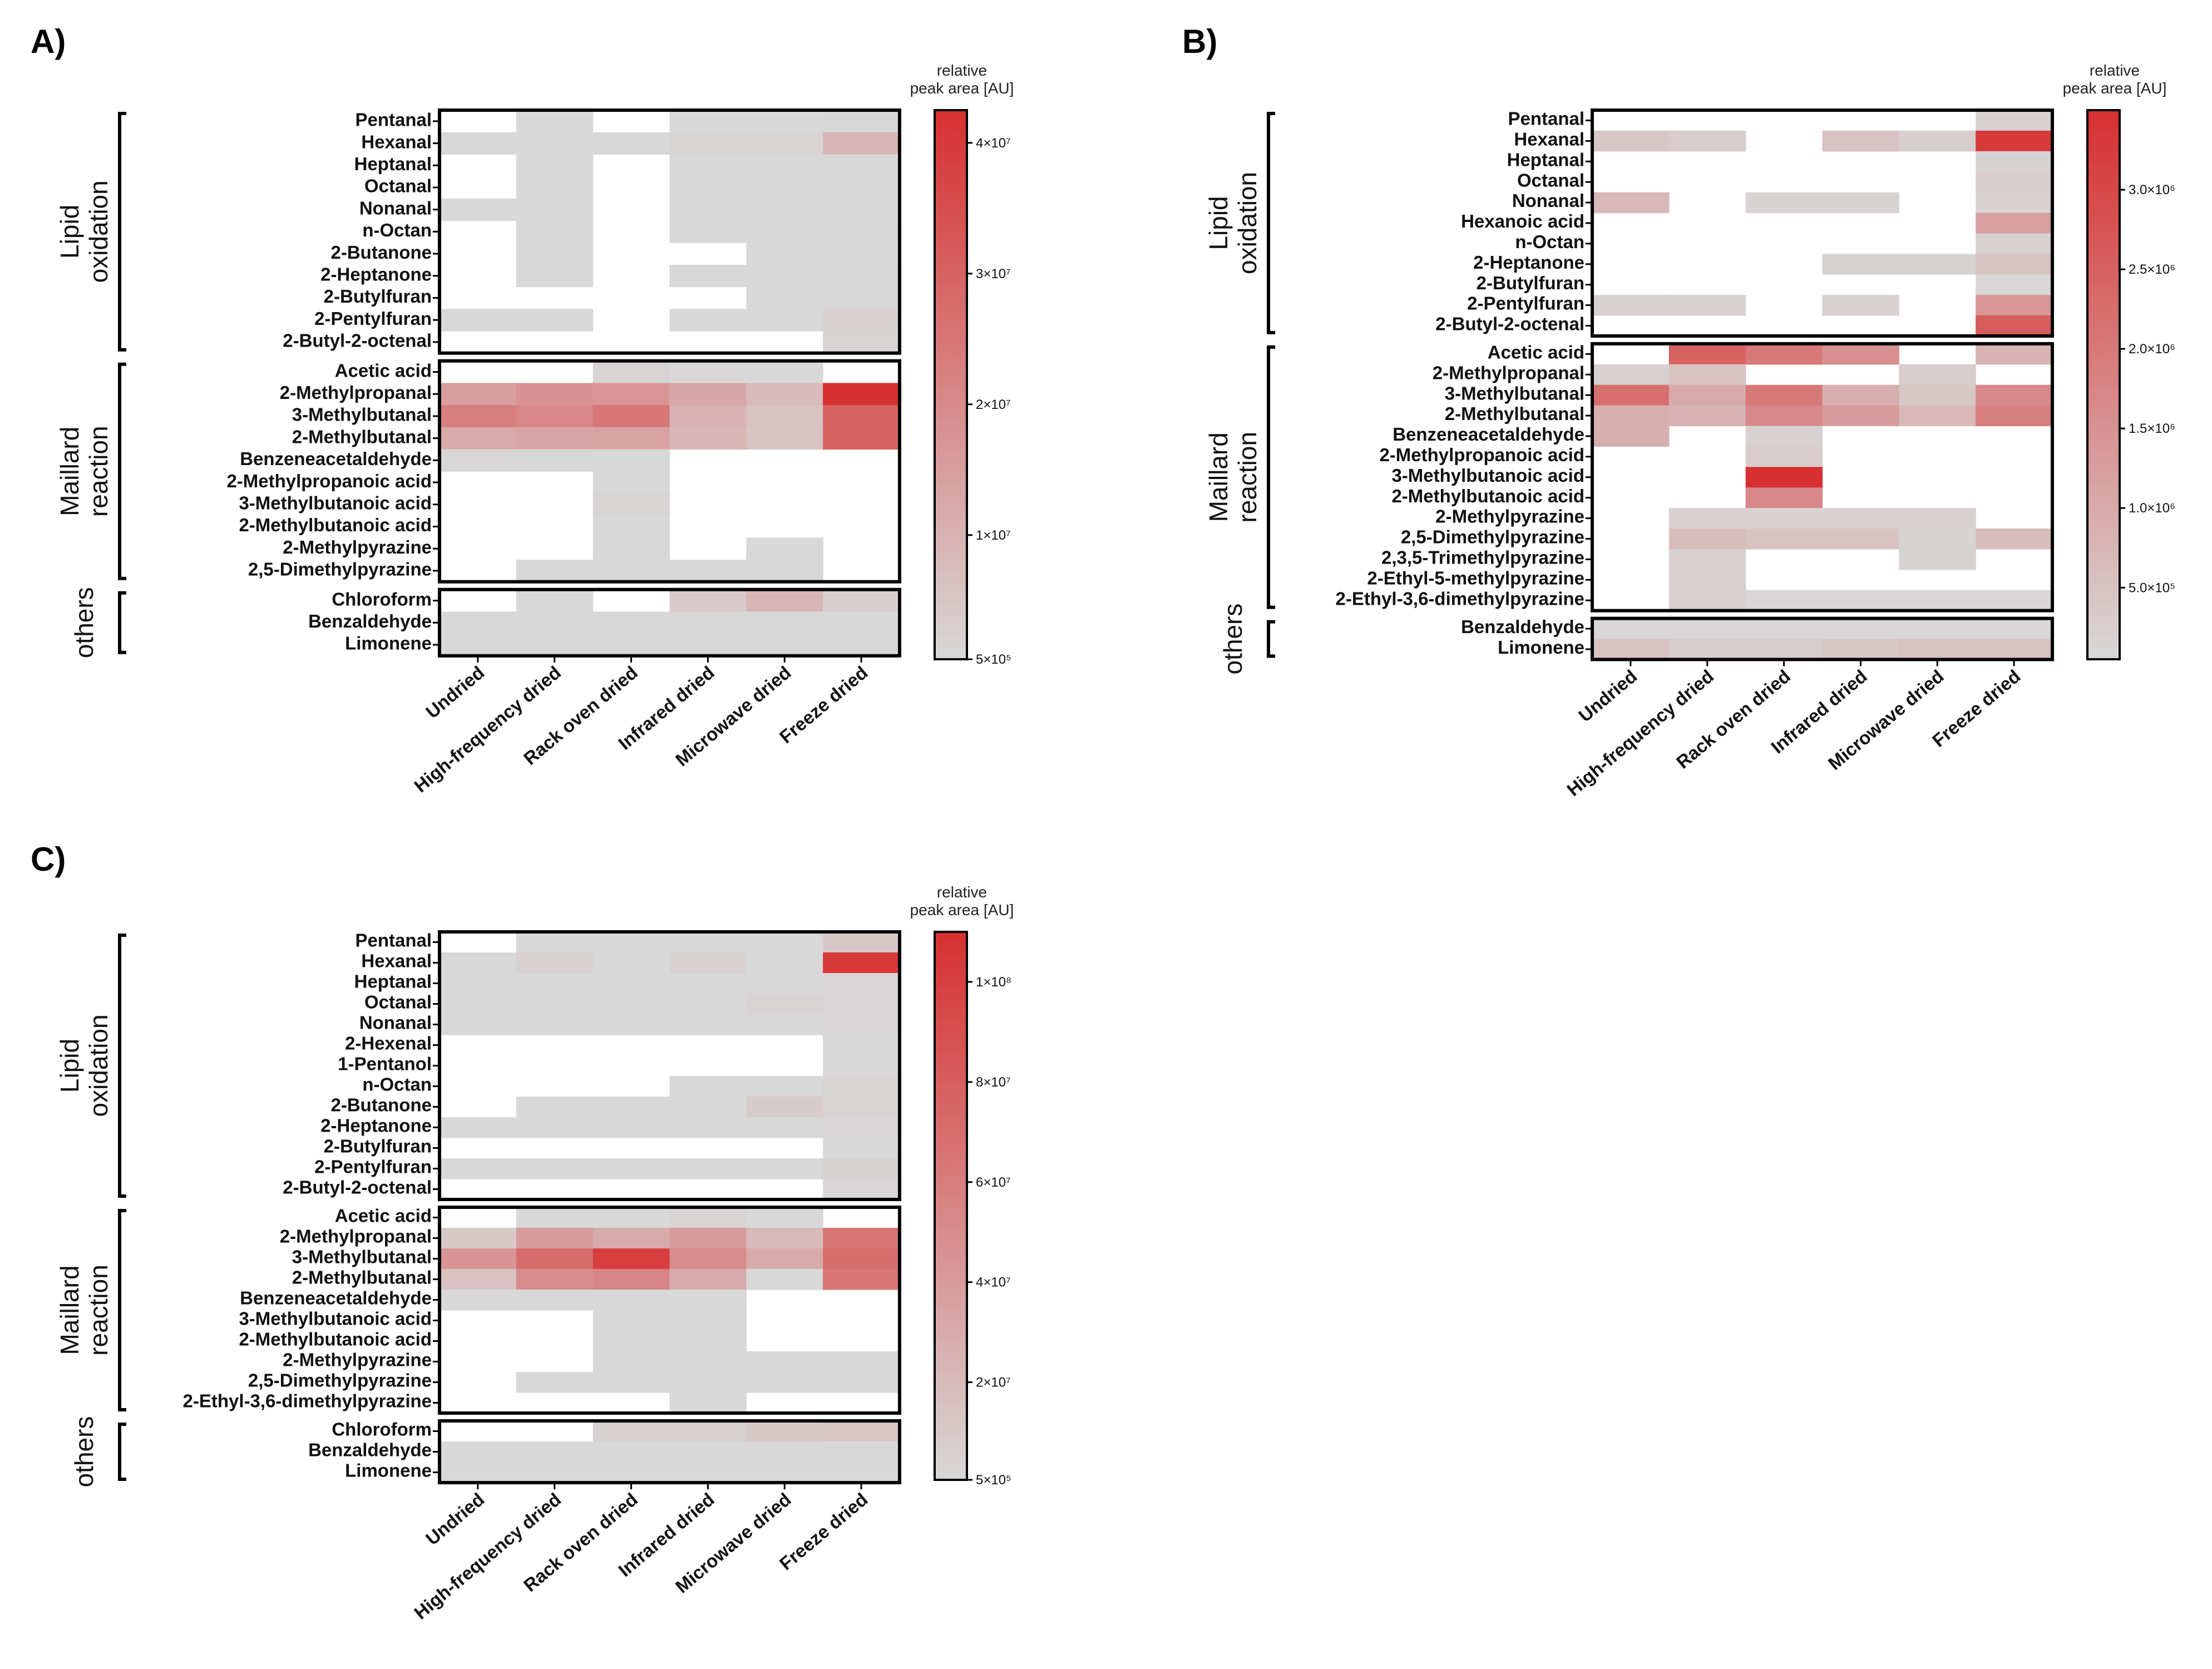 The width and height of the screenshot is (2212, 1669). Describe the element at coordinates (1271, 639) in the screenshot. I see `group-bracket` at that location.